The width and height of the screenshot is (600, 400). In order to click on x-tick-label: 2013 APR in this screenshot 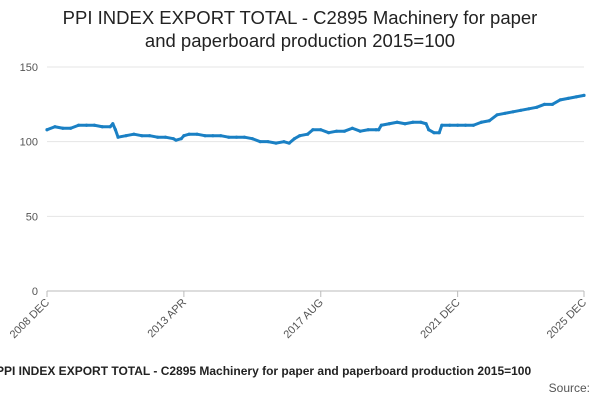, I will do `click(167, 319)`.